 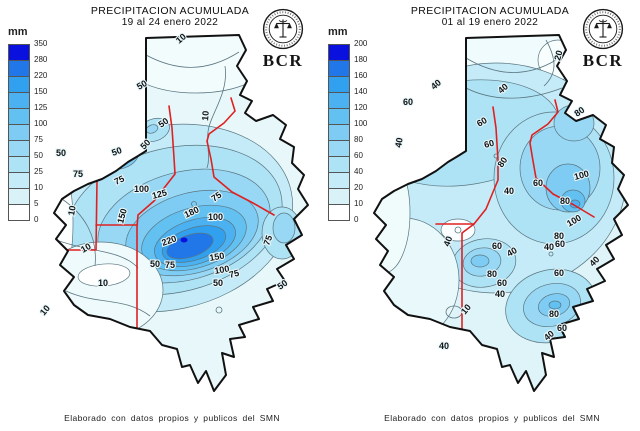 I want to click on color-scale-tick-label: 220, so click(x=41, y=75).